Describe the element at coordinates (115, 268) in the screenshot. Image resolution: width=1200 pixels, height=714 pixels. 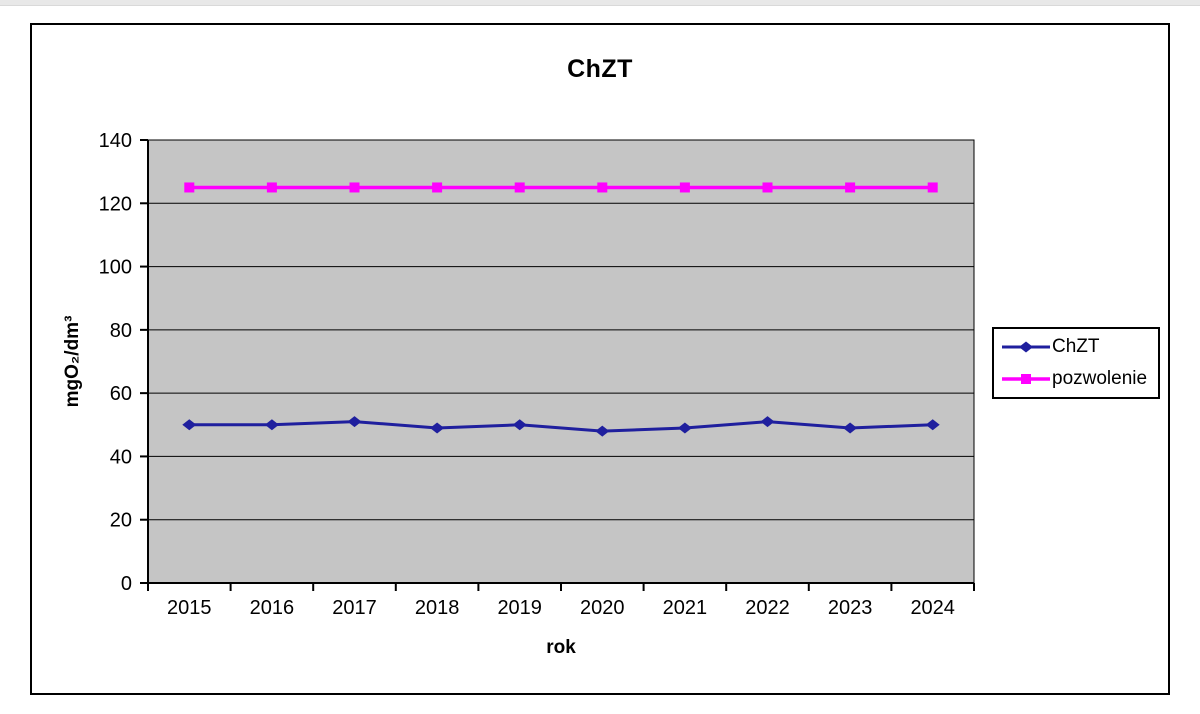
I see `y-tick-label: 100` at that location.